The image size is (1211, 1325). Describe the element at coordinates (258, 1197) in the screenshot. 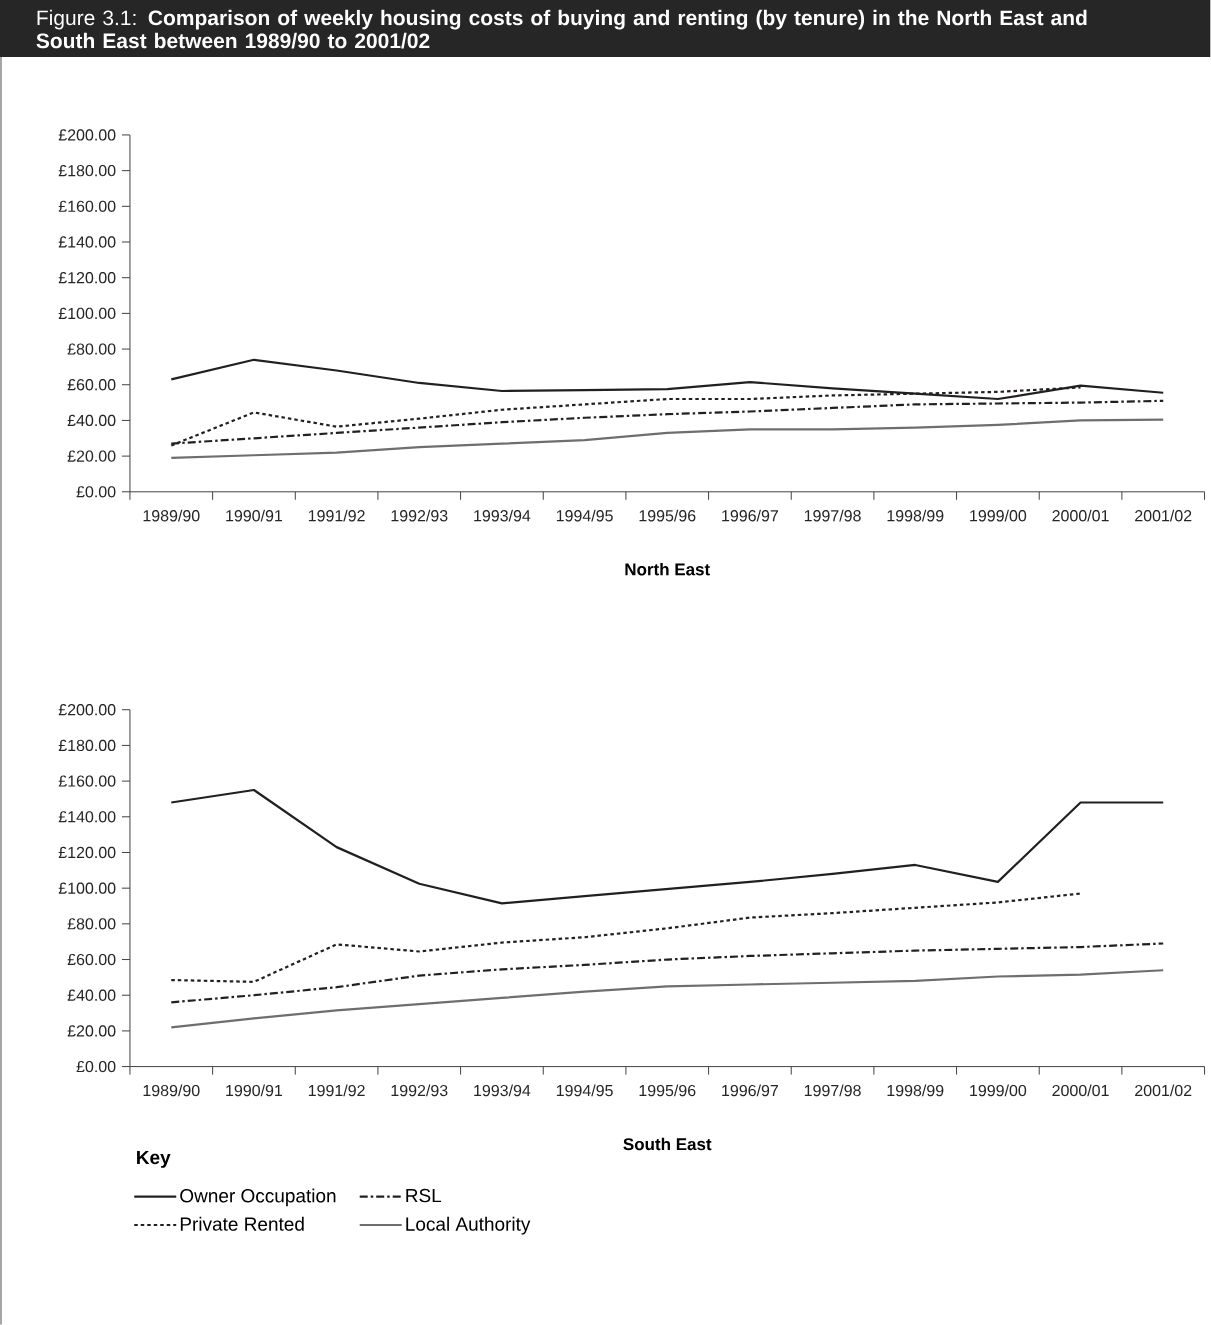

I see `legend-label: Owner Occupation` at that location.